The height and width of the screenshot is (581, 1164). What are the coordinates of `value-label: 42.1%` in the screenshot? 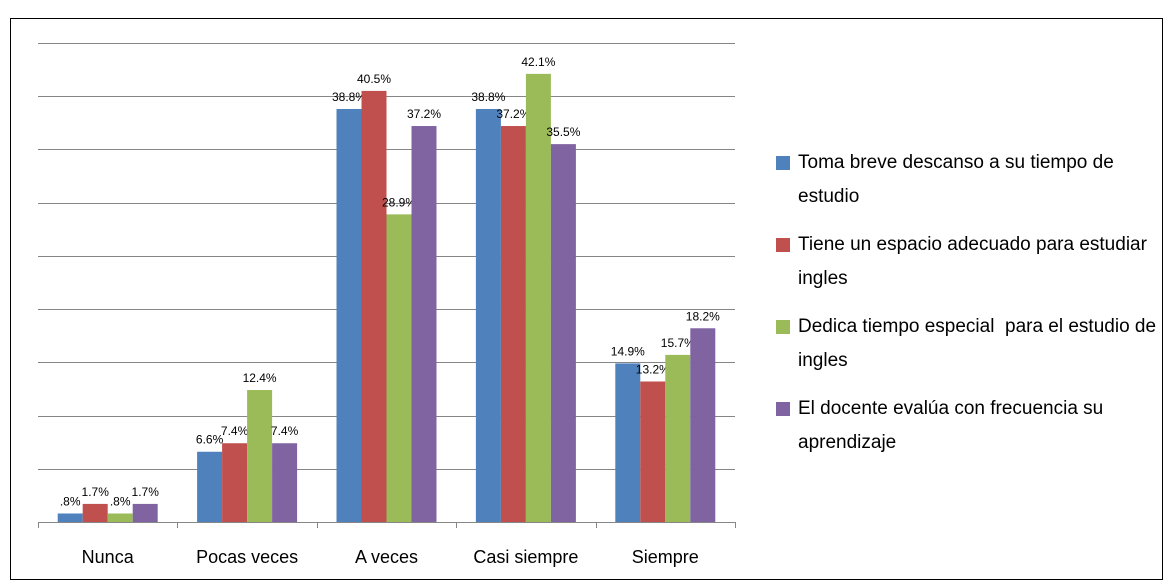 It's located at (538, 62).